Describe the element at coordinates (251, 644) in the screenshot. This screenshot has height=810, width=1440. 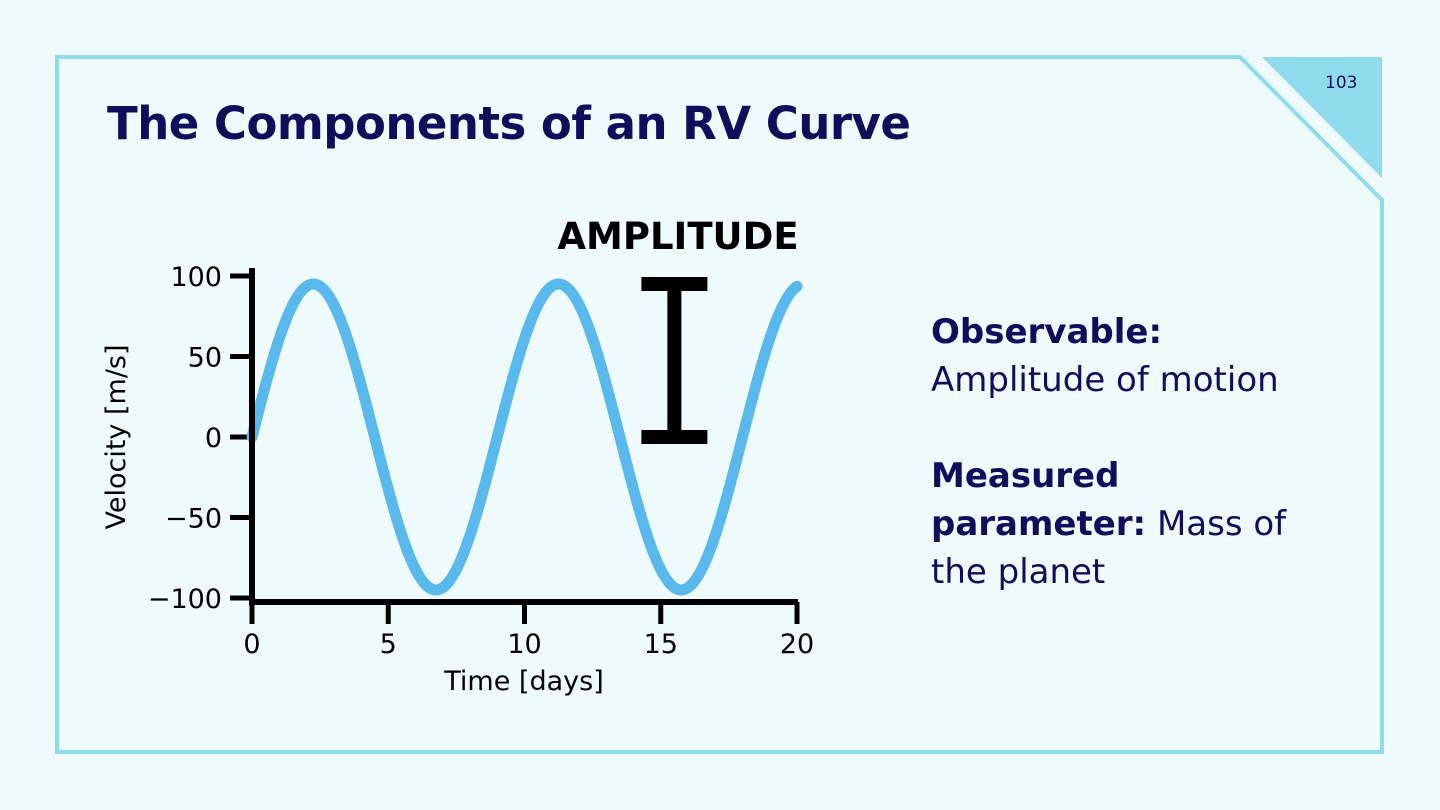
I see `x-tick-label: 0` at that location.